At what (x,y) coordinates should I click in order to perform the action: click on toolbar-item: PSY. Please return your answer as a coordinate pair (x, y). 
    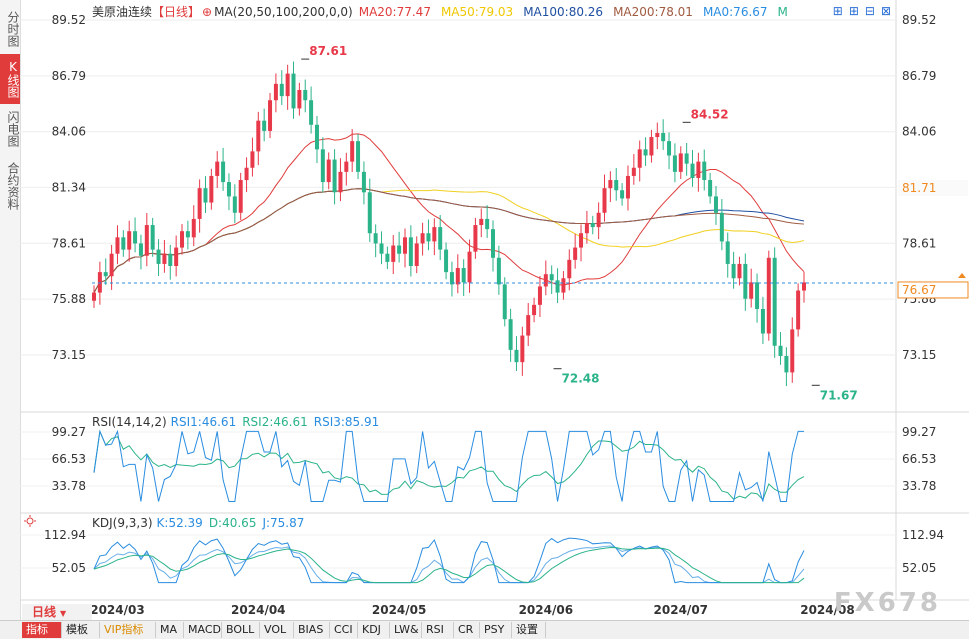
    Looking at the image, I should click on (496, 630).